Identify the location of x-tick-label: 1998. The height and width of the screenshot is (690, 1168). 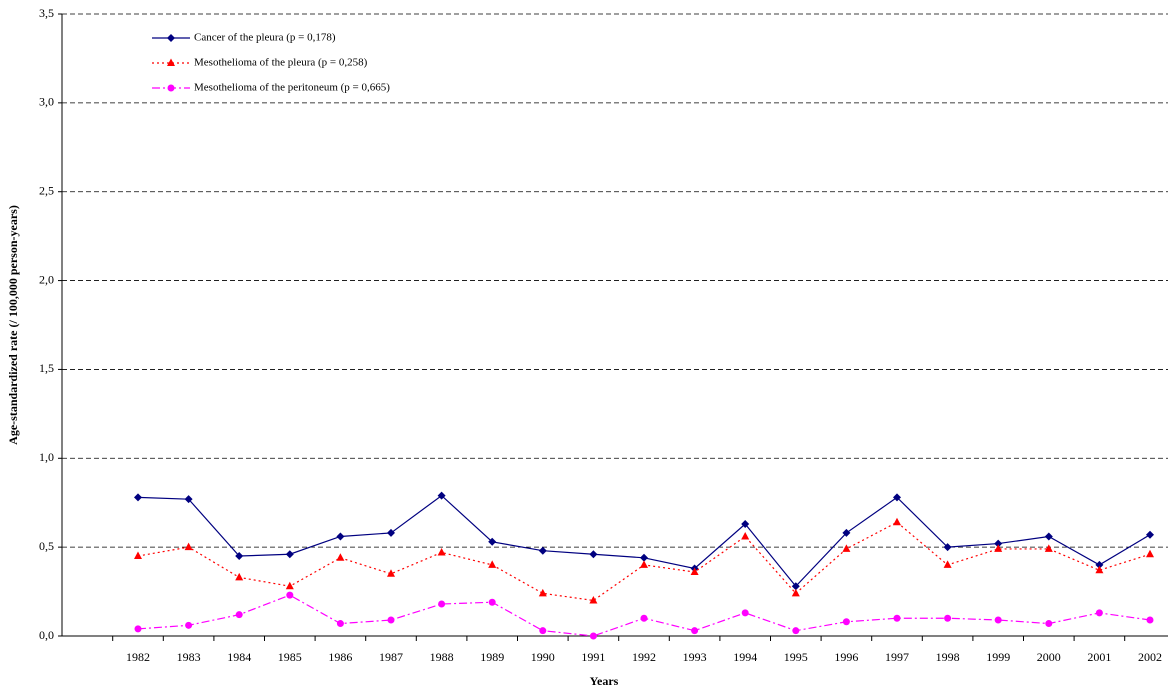
(948, 657).